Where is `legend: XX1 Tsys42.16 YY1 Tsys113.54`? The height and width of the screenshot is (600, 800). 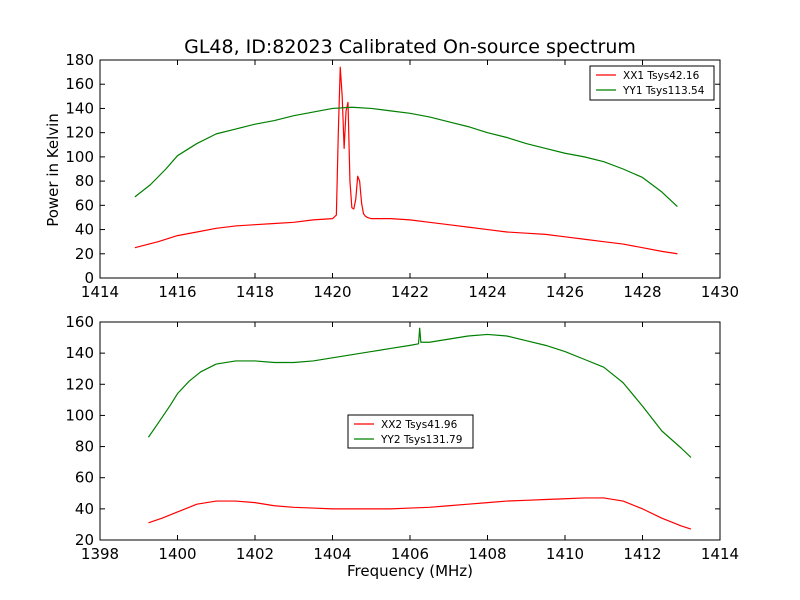
legend: XX1 Tsys42.16 YY1 Tsys113.54 is located at coordinates (652, 83).